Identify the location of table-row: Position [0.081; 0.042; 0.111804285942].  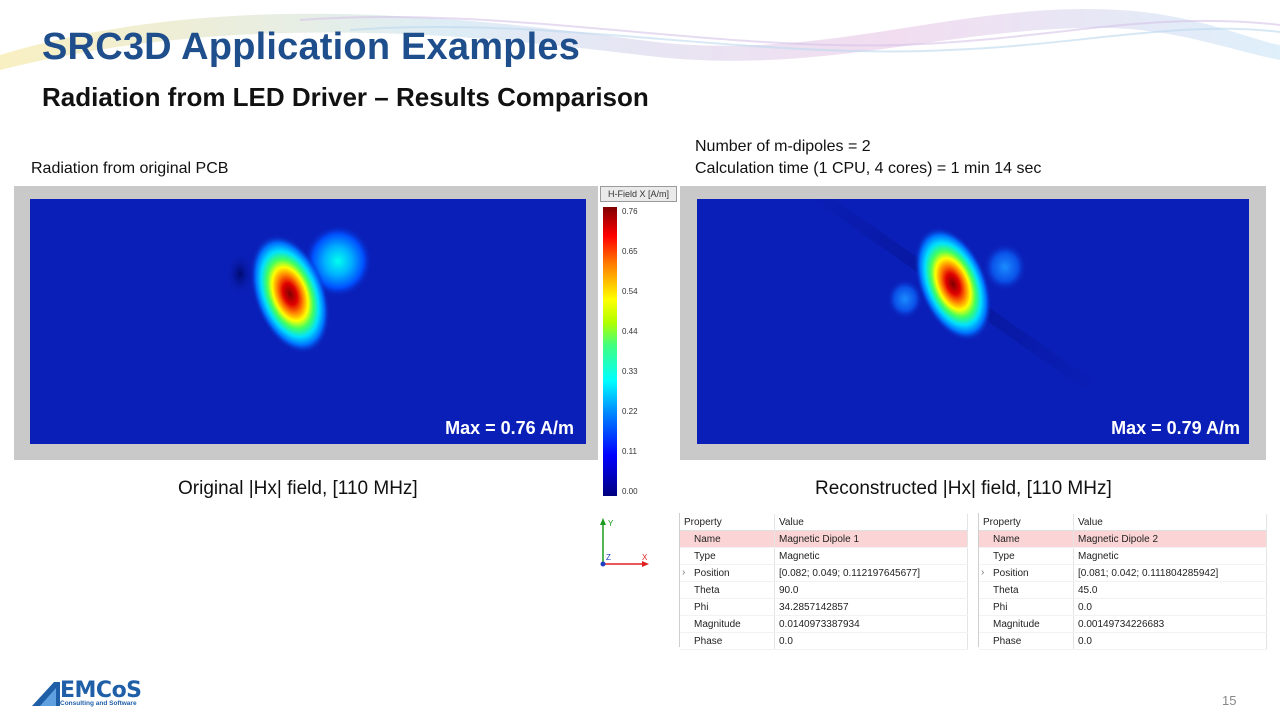
(1123, 573).